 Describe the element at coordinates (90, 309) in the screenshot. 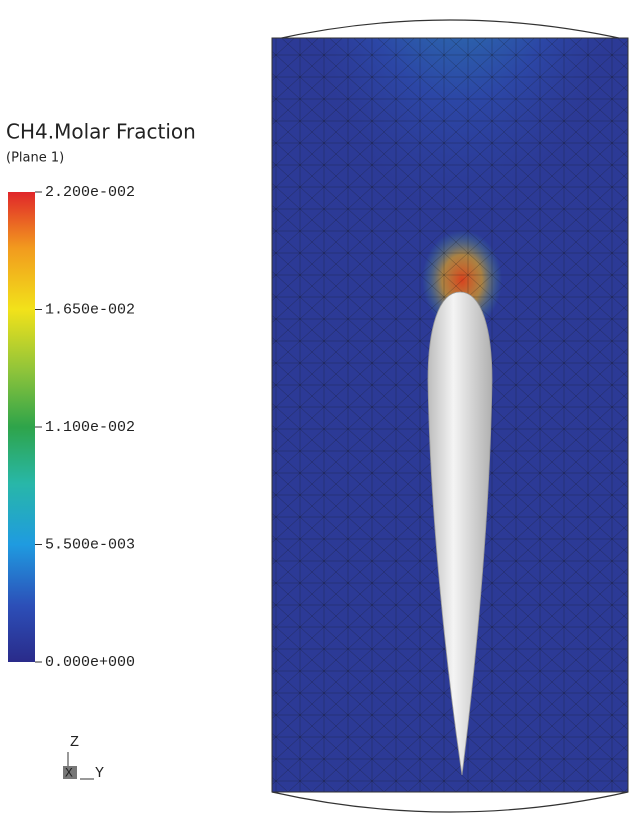

I see `tick-label: 1.650e-002` at that location.